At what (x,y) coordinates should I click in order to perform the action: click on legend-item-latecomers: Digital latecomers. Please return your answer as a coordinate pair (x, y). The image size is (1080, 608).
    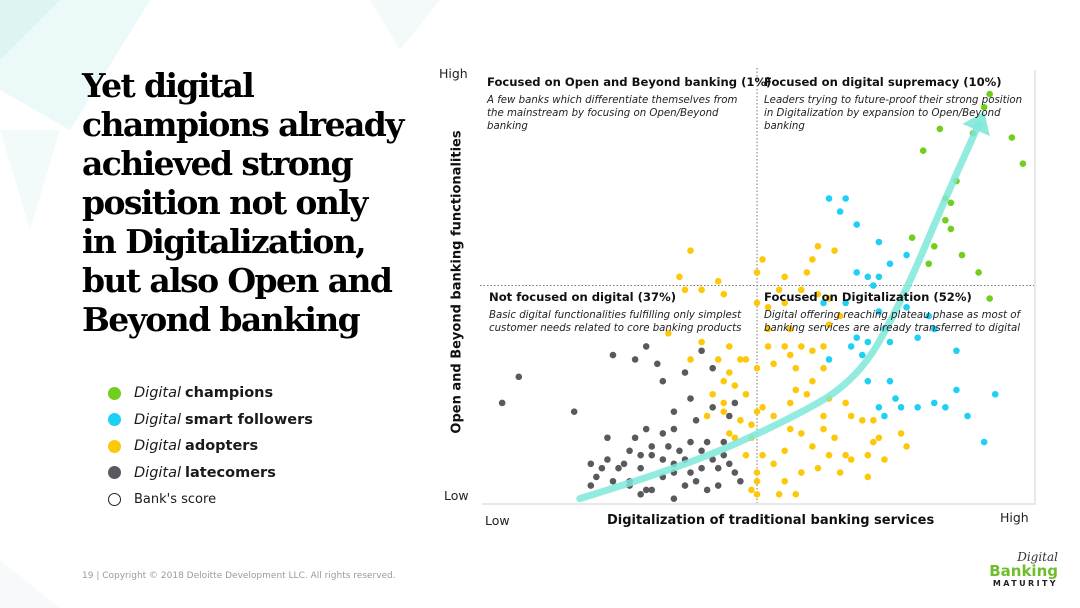
    Looking at the image, I should click on (210, 473).